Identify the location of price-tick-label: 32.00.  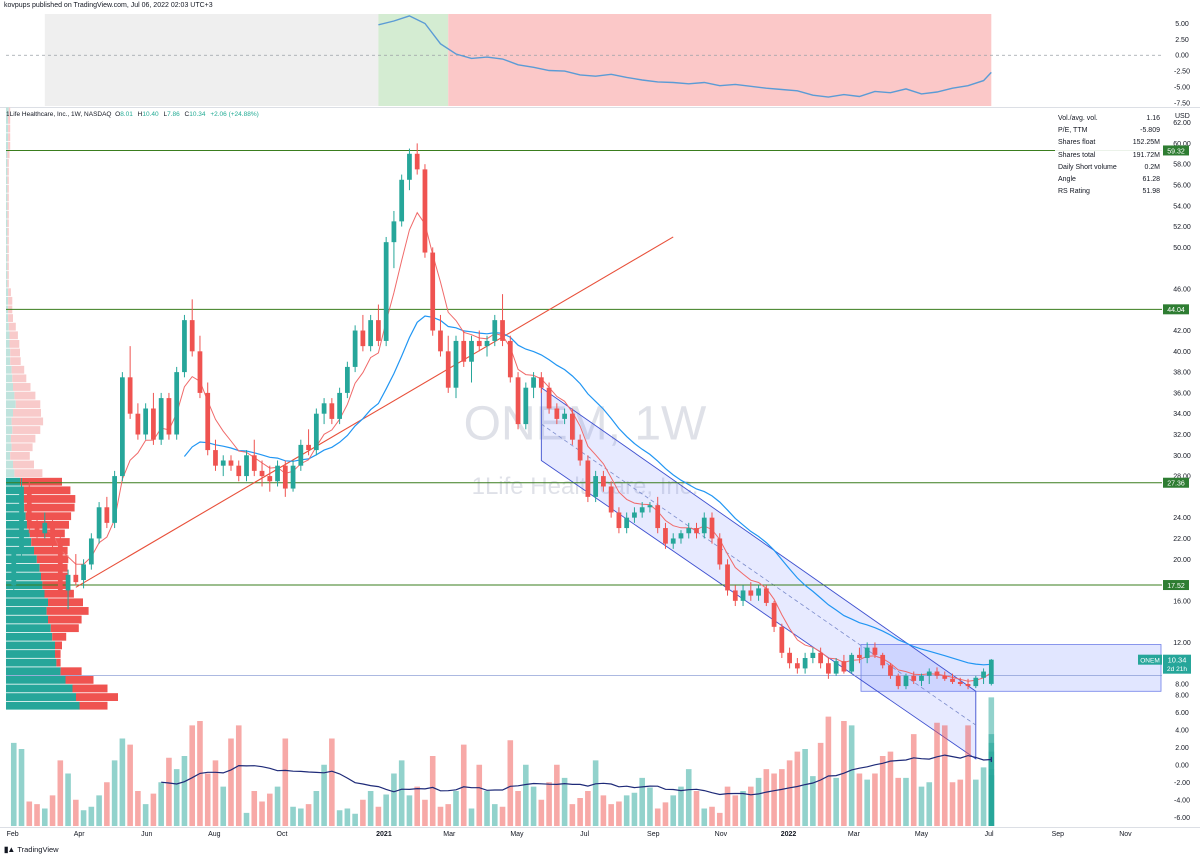
(1182, 435).